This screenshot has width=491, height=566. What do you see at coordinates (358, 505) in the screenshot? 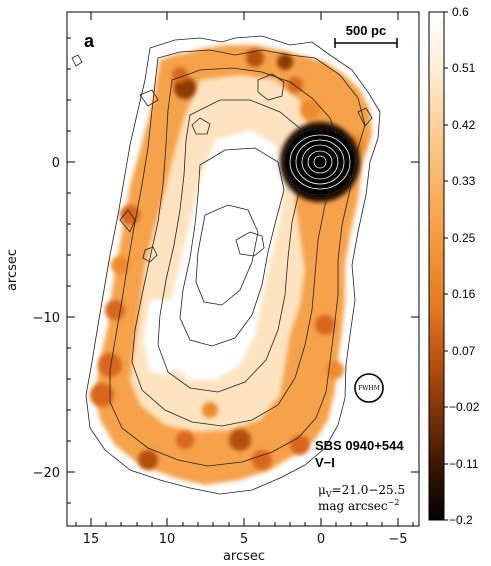
I see `surface-brightness-units: mag arcsec−2` at bounding box center [358, 505].